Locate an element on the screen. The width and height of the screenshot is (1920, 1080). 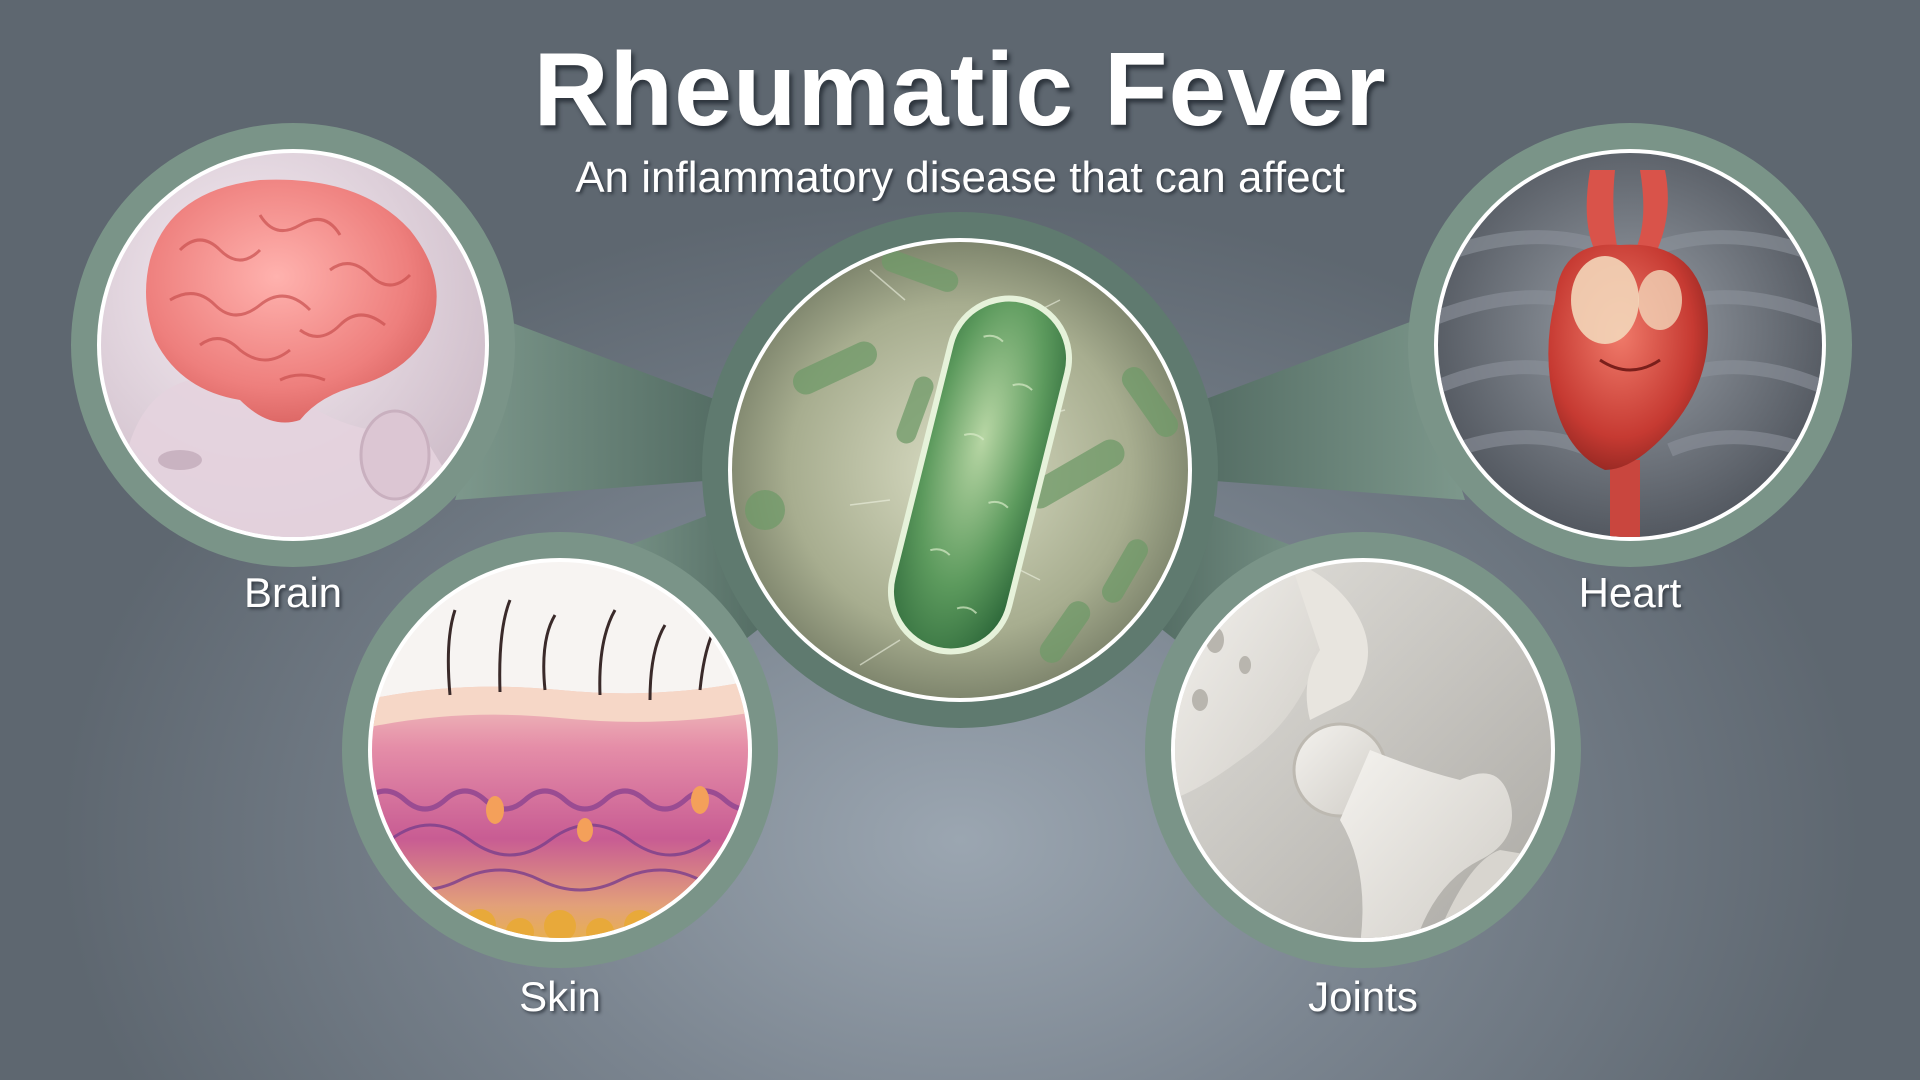
brain-illustration is located at coordinates (293, 345).